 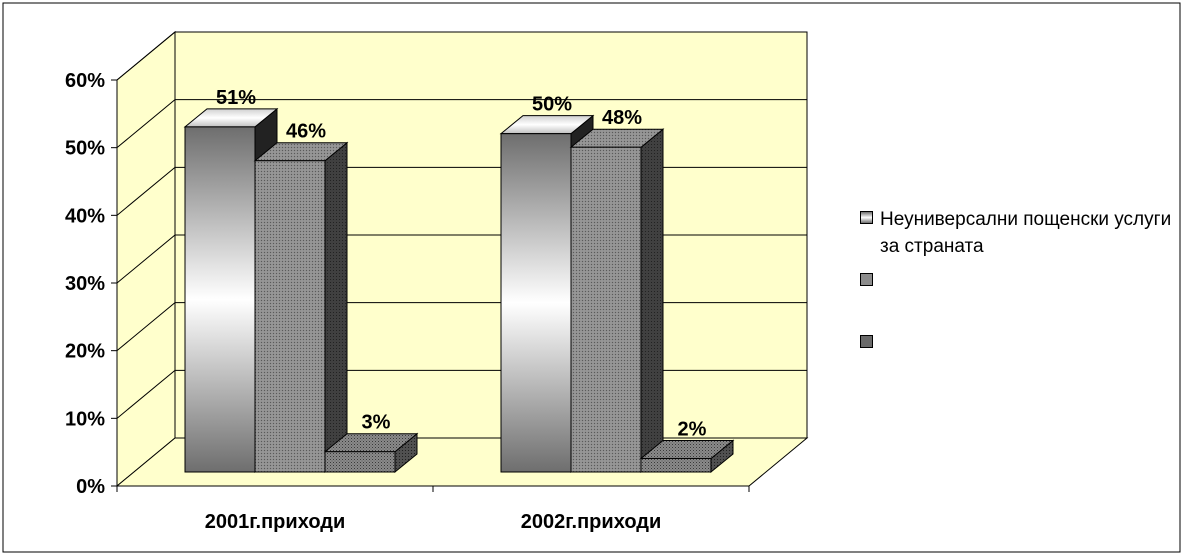 I want to click on data-label: 3%, so click(x=376, y=423).